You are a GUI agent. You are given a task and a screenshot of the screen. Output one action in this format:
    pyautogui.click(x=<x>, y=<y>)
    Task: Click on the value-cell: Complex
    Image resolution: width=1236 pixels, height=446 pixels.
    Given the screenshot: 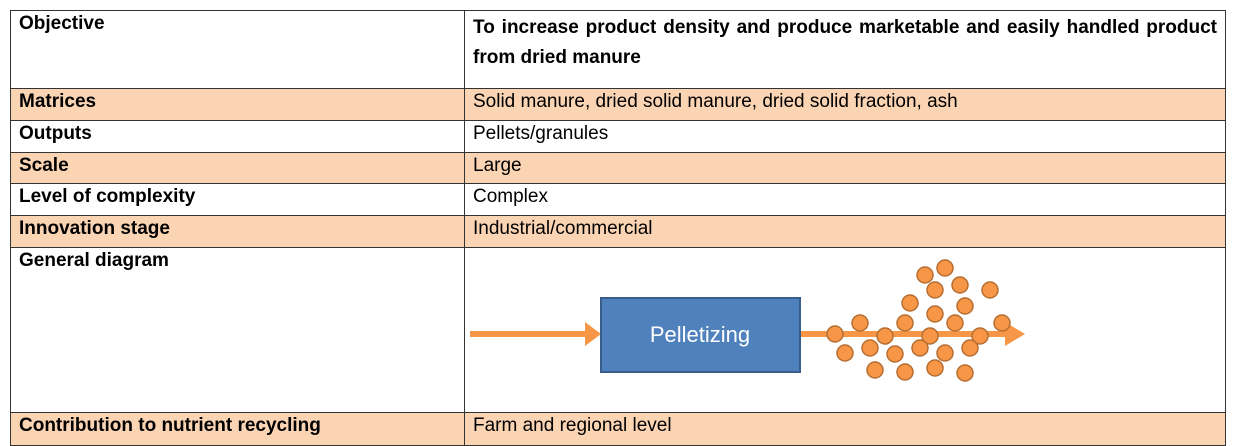 What is the action you would take?
    pyautogui.click(x=845, y=199)
    